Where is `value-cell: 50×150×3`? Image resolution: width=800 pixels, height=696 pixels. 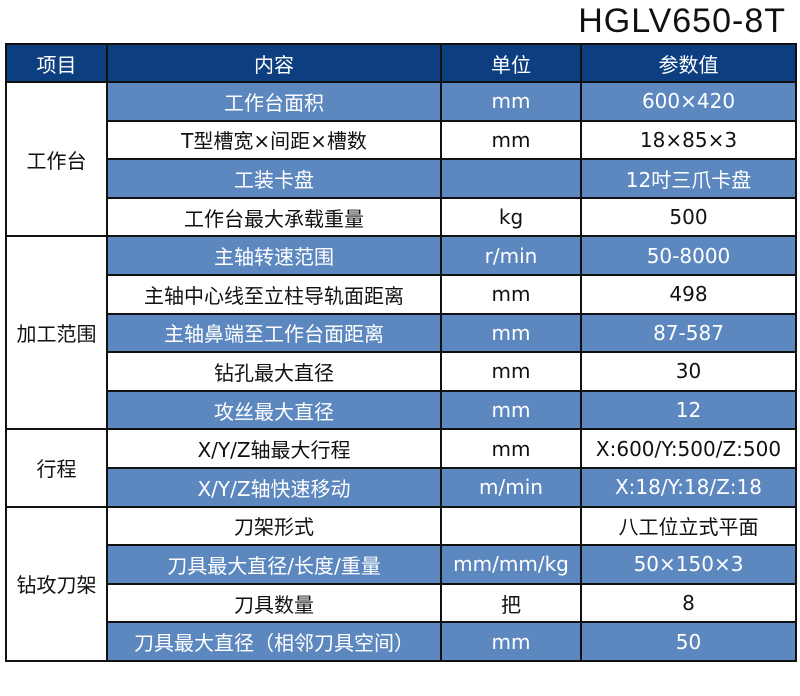 value-cell: 50×150×3 is located at coordinates (688, 564).